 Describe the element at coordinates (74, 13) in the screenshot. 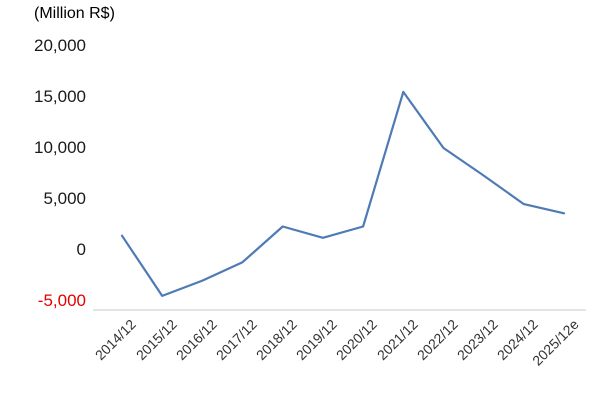

I see `chart-title: (Million R$)` at that location.